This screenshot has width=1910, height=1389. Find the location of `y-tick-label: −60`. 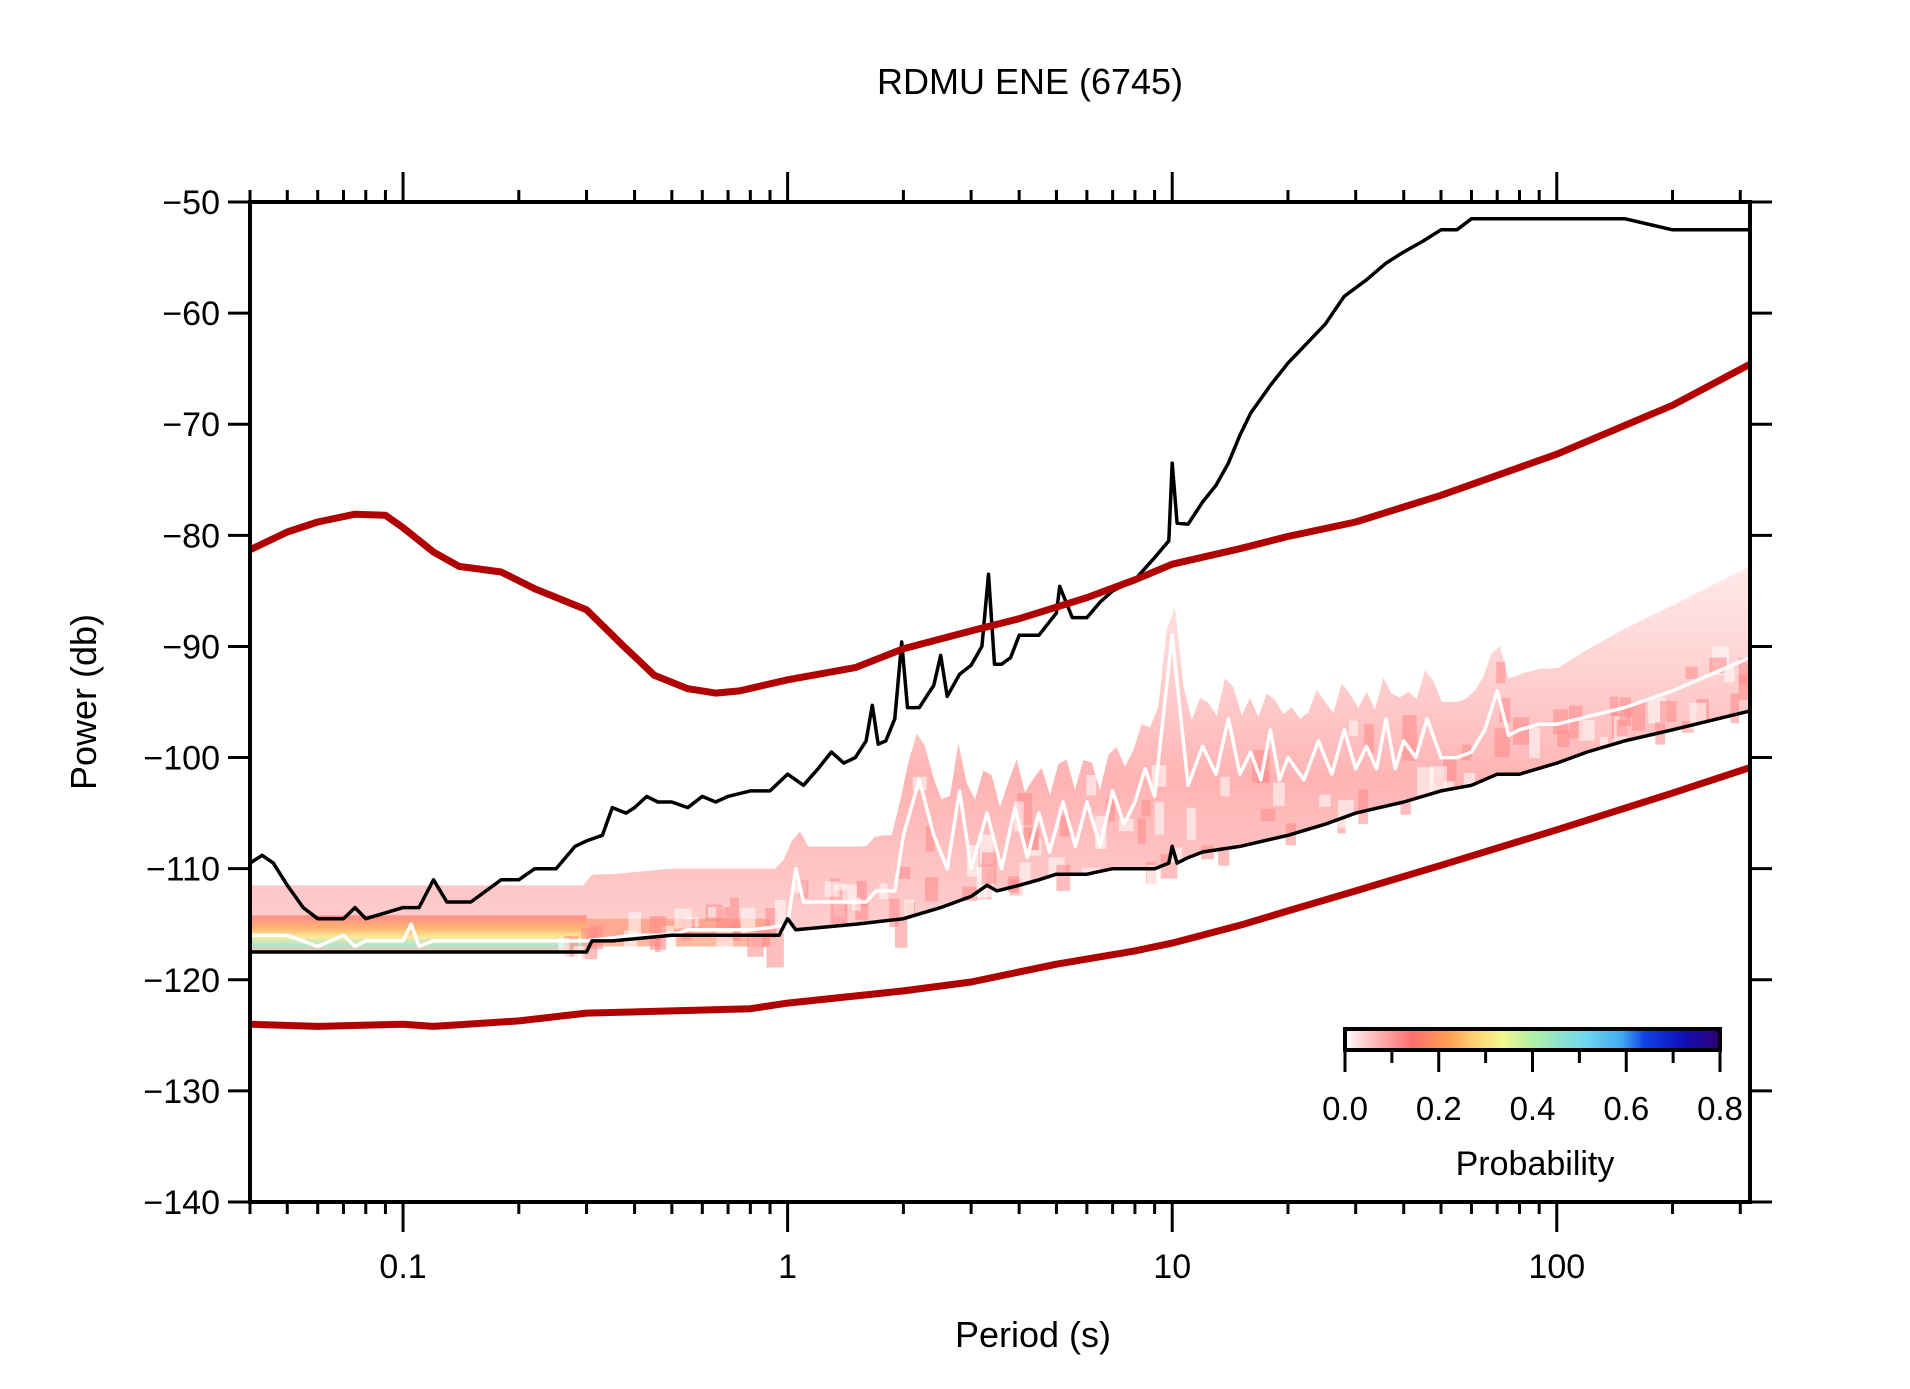

y-tick-label: −60 is located at coordinates (191, 314).